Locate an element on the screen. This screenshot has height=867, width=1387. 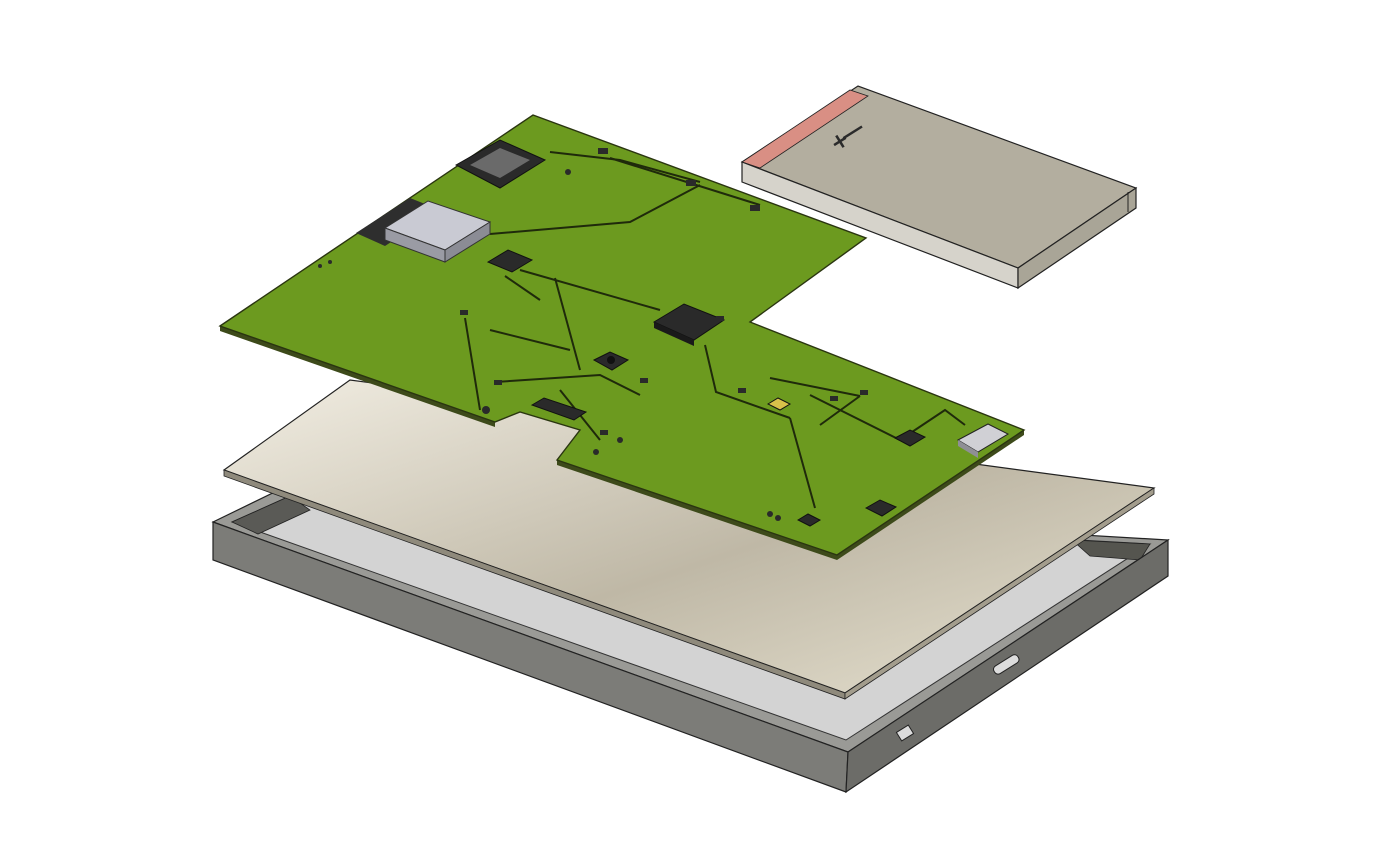
button-cap is located at coordinates (611, 360).